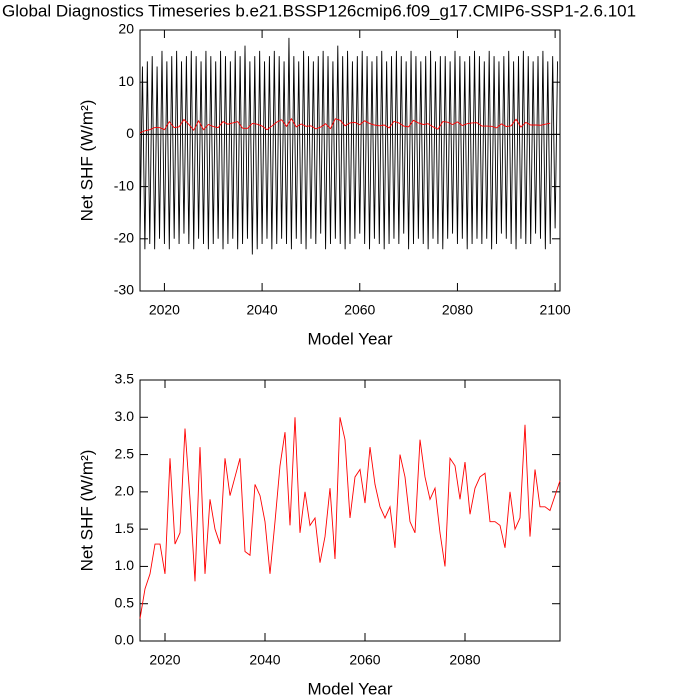 The image size is (700, 700). What do you see at coordinates (124, 185) in the screenshot?
I see `y-tick-label: -10` at bounding box center [124, 185].